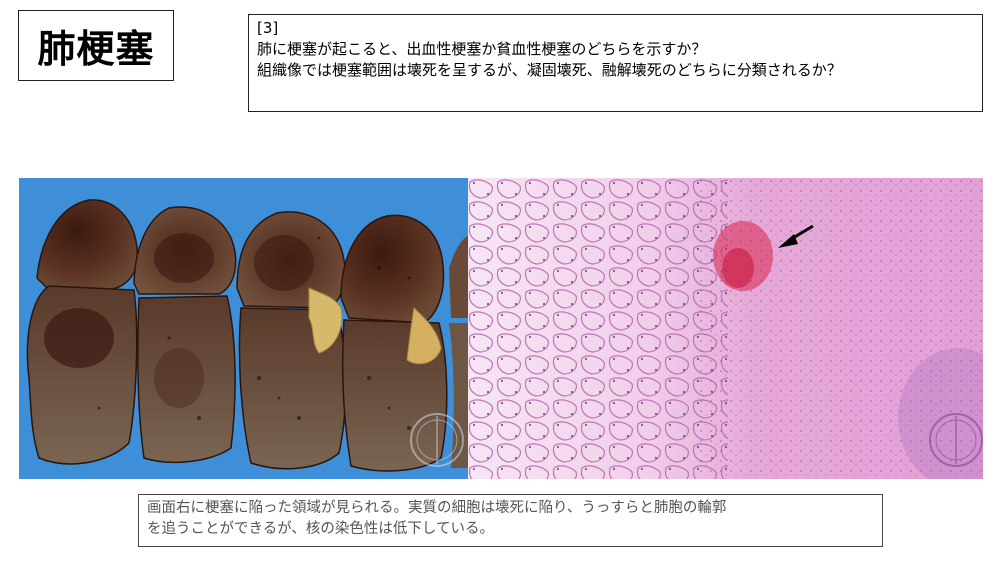 Image resolution: width=998 pixels, height=577 pixels. Describe the element at coordinates (482, 49) in the screenshot. I see `question-line-1: 肺に梗塞が起こると、出血性梗塞か貧血性梗塞のどちらを示すか？` at that location.